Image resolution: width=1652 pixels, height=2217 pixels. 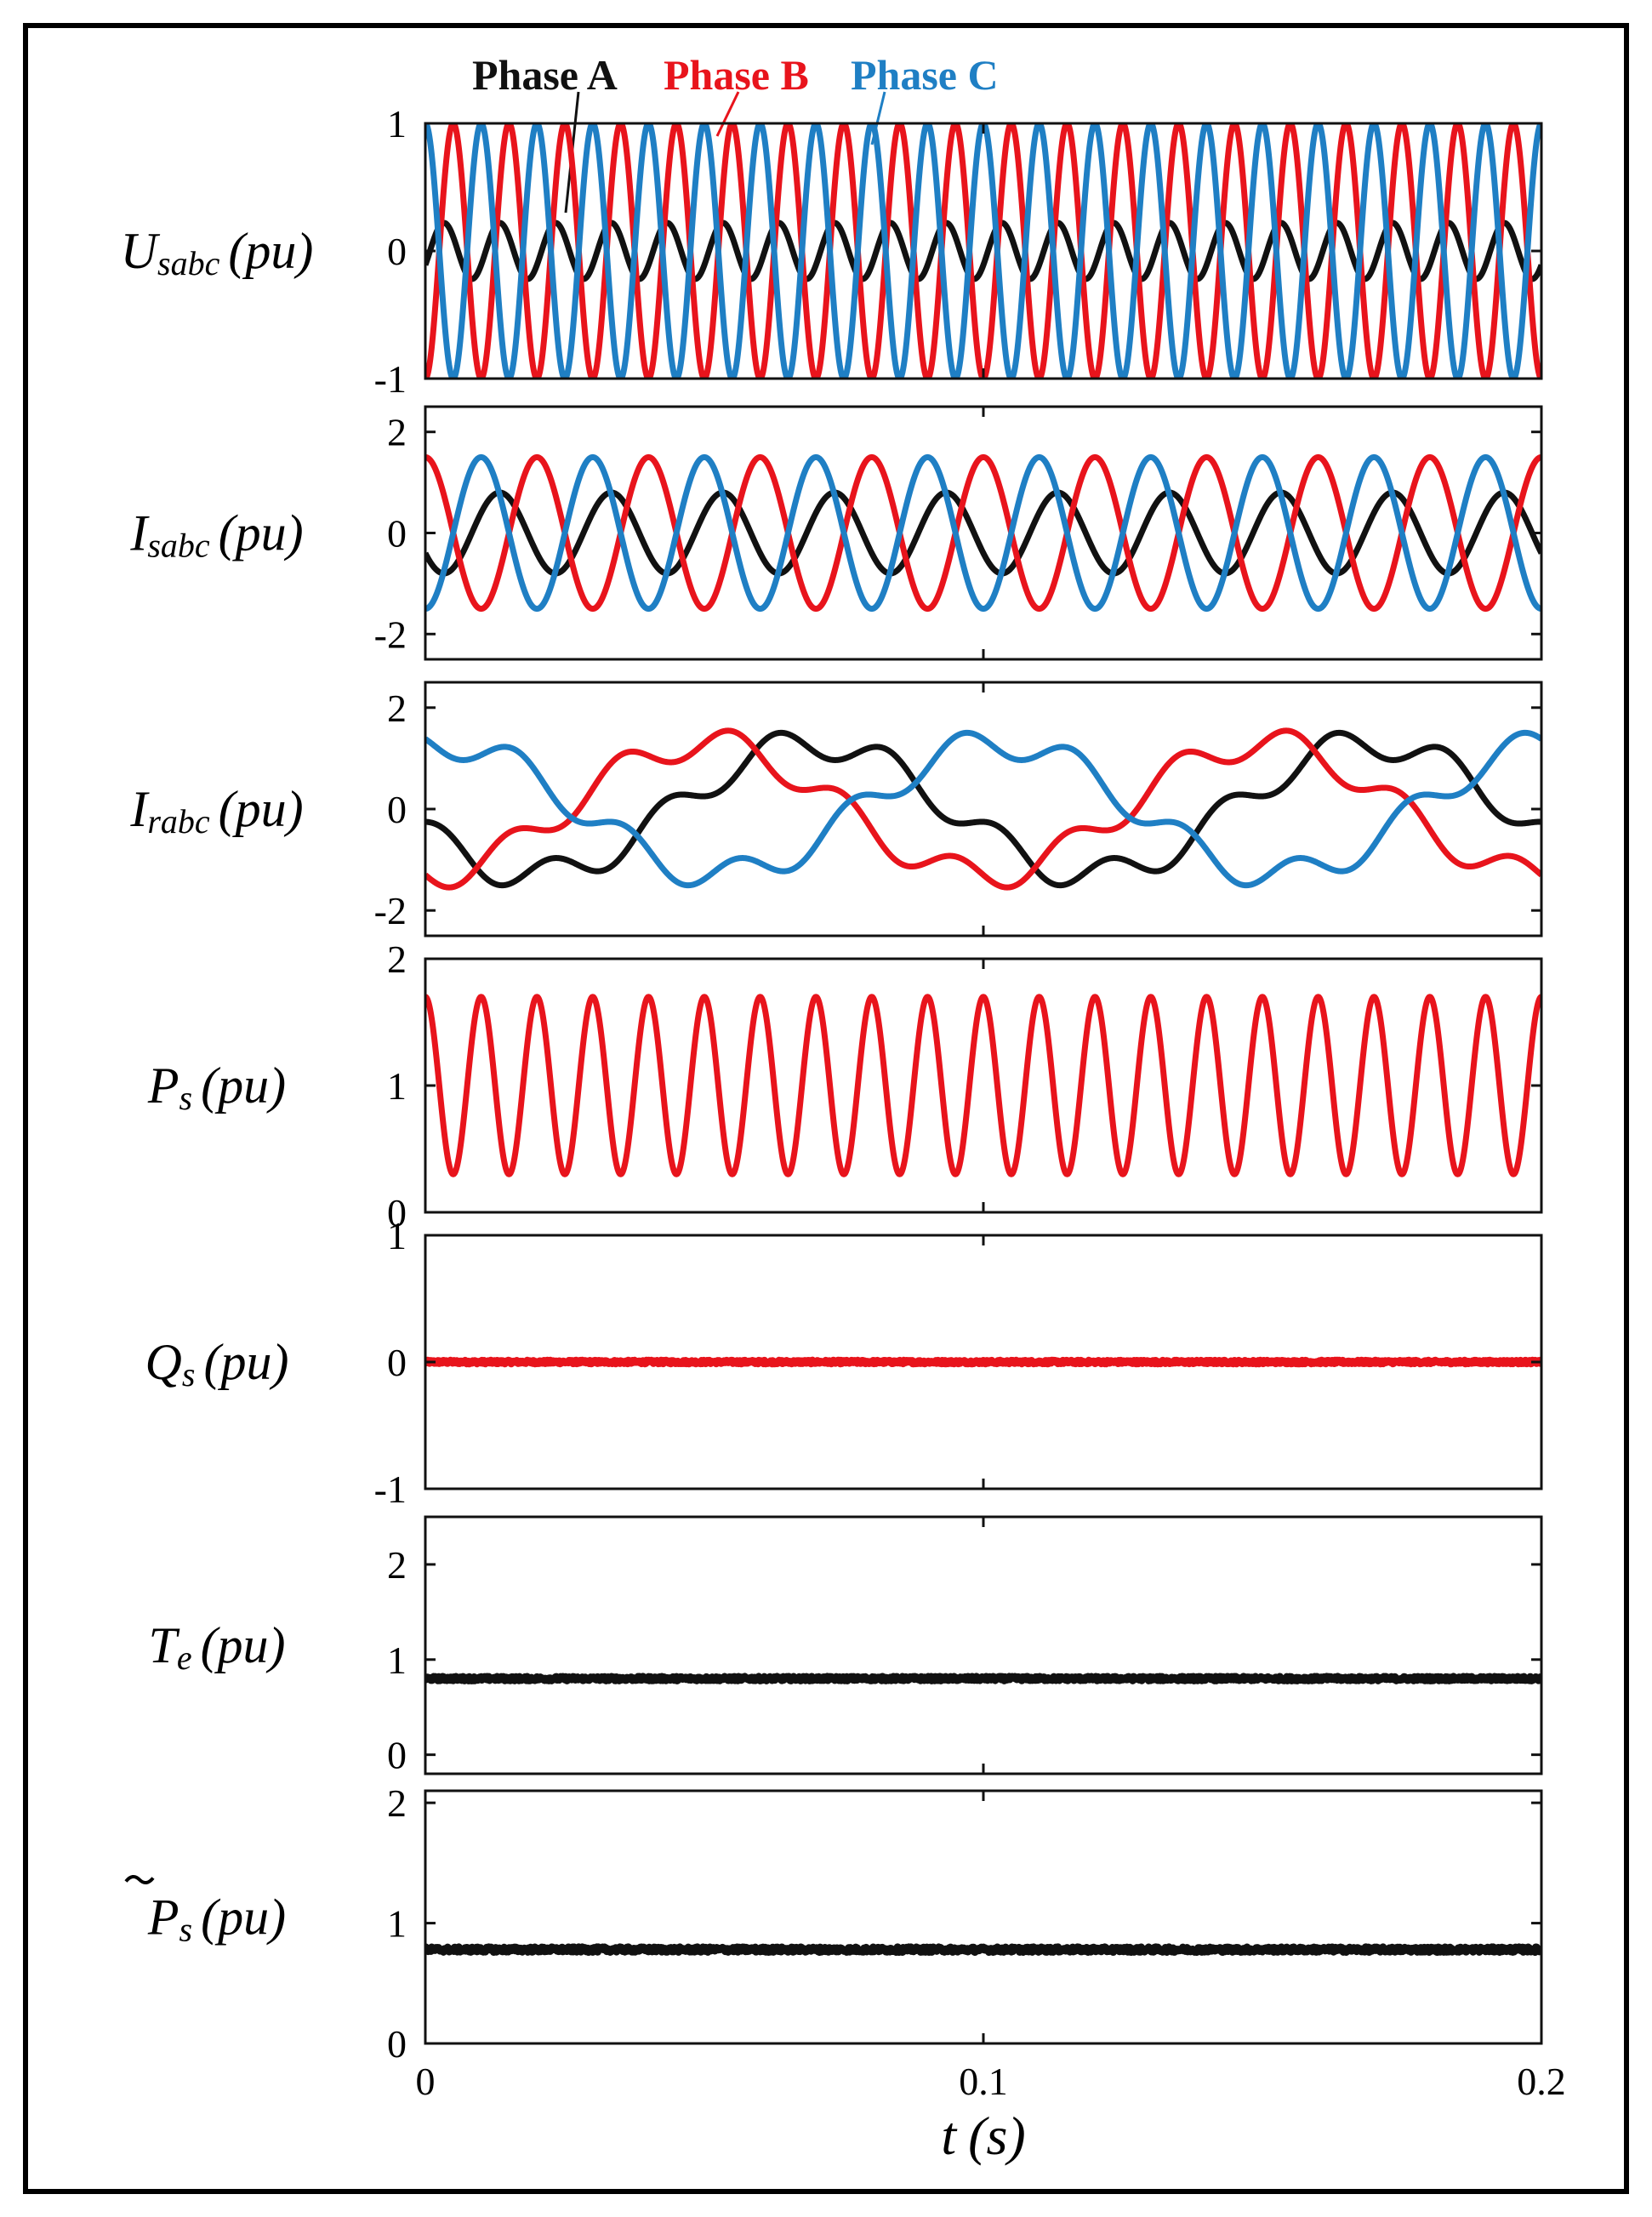 What do you see at coordinates (545, 75) in the screenshot?
I see `legend-entry-phase-a: Phase A` at bounding box center [545, 75].